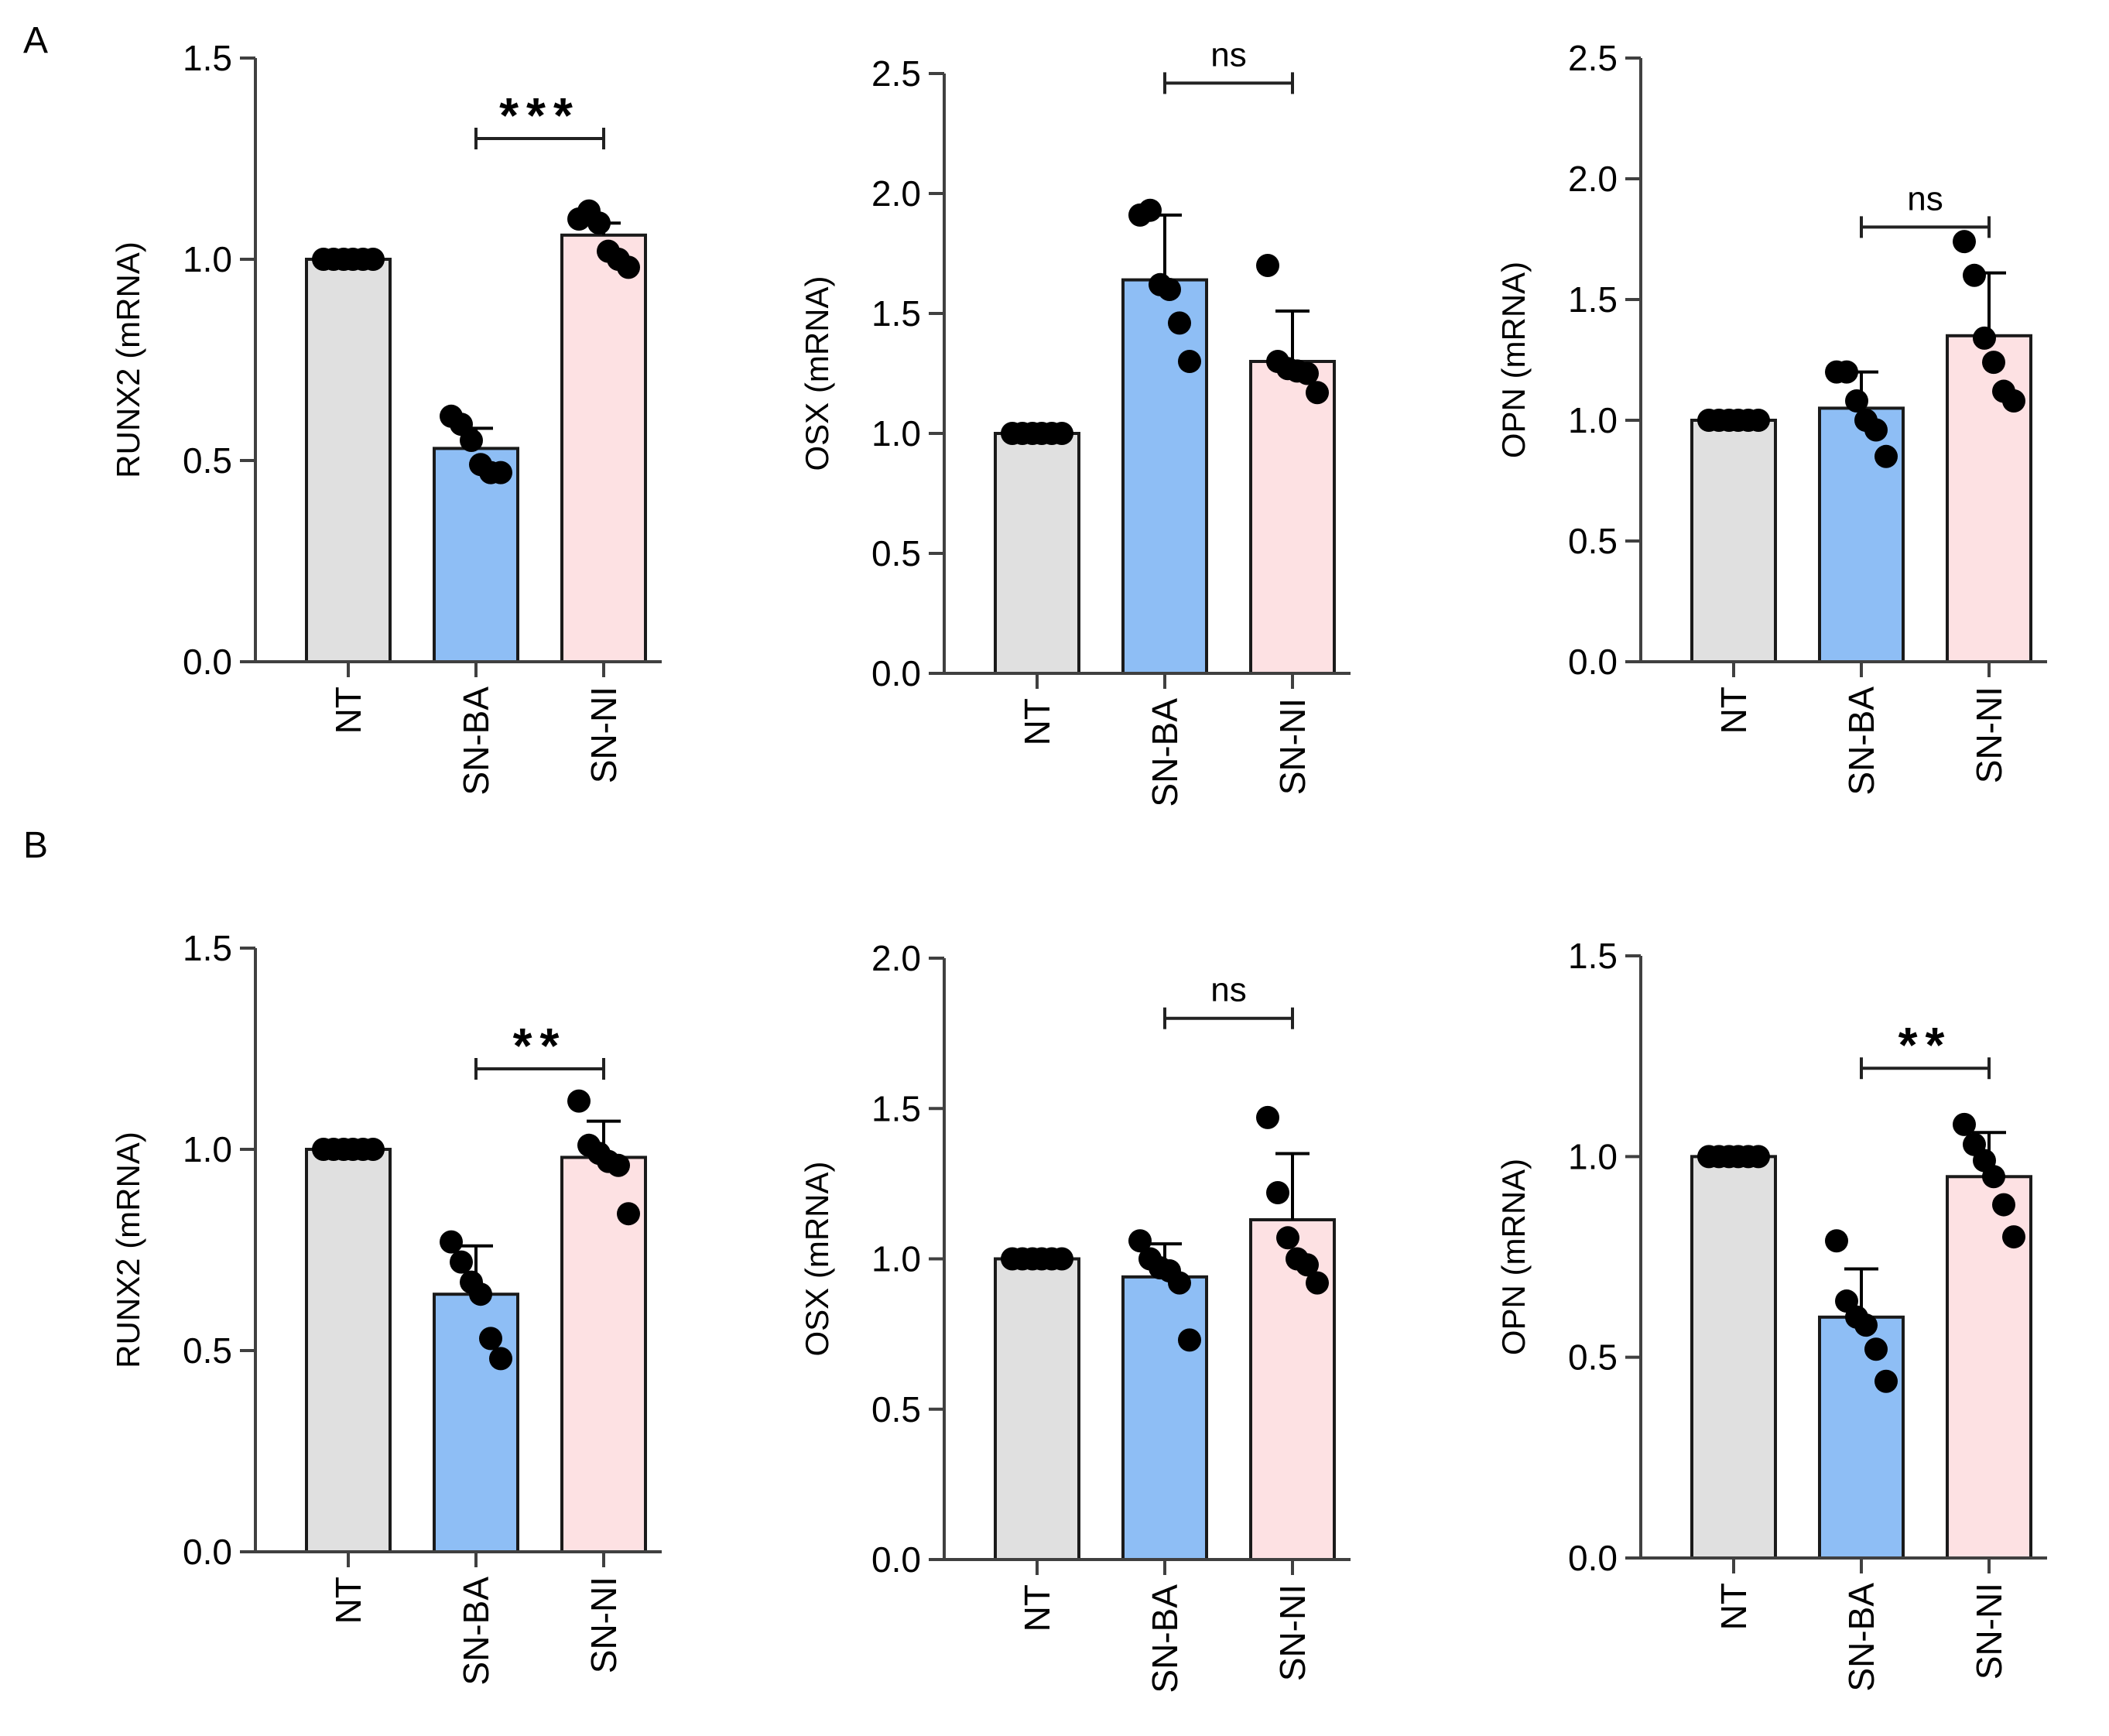 This screenshot has width=2109, height=1736. What do you see at coordinates (386, 417) in the screenshot?
I see `chart-a-1: 0.0 0.5 1.0 1.5 NT SN-BA SN-NI RUNX2 (mRNA) ***` at bounding box center [386, 417].